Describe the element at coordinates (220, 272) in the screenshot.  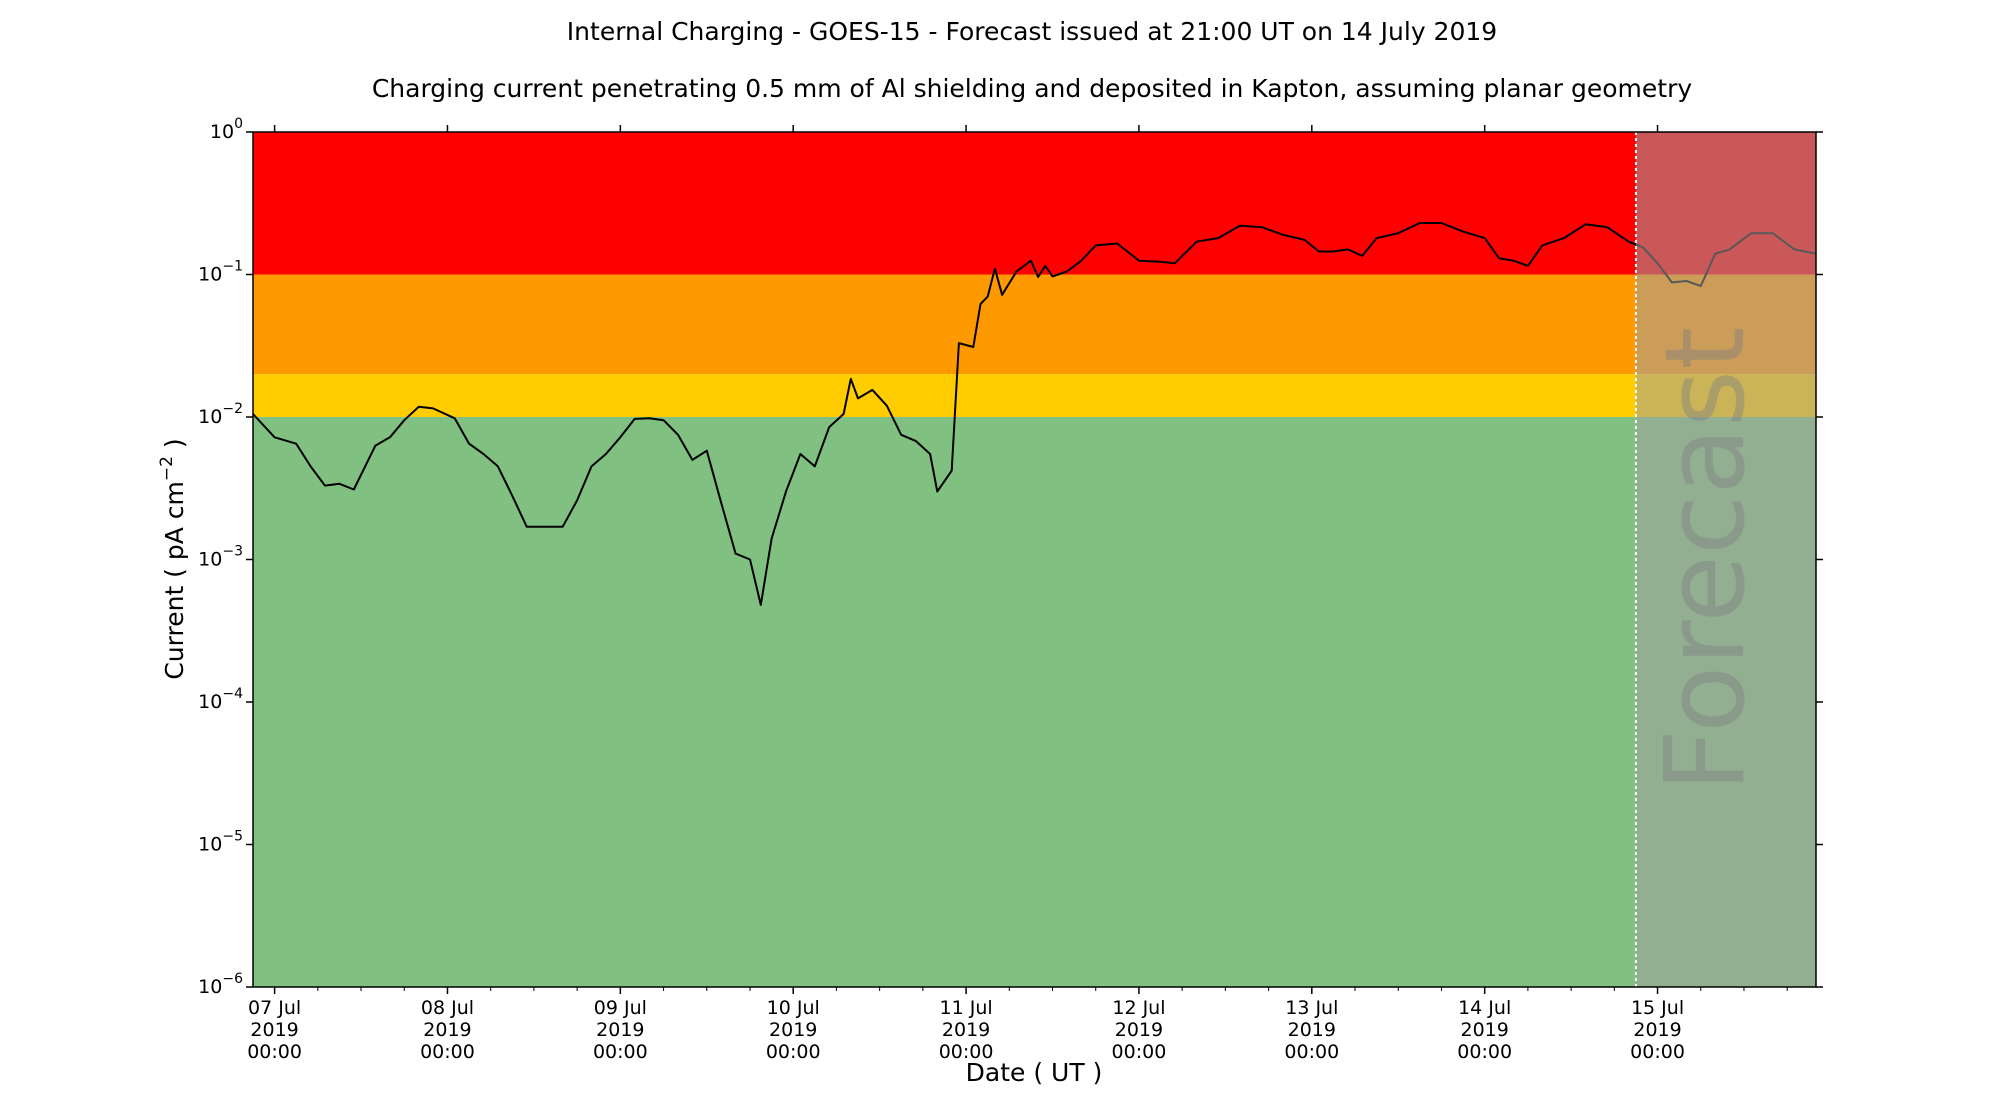
I see `y-tick-label: 10⁻¹` at that location.